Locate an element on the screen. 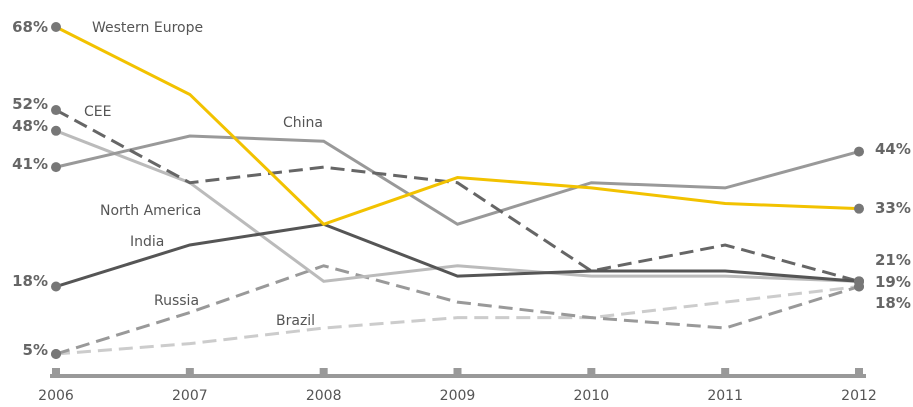 The image size is (913, 407). series-name-cee: CEE is located at coordinates (97, 112).